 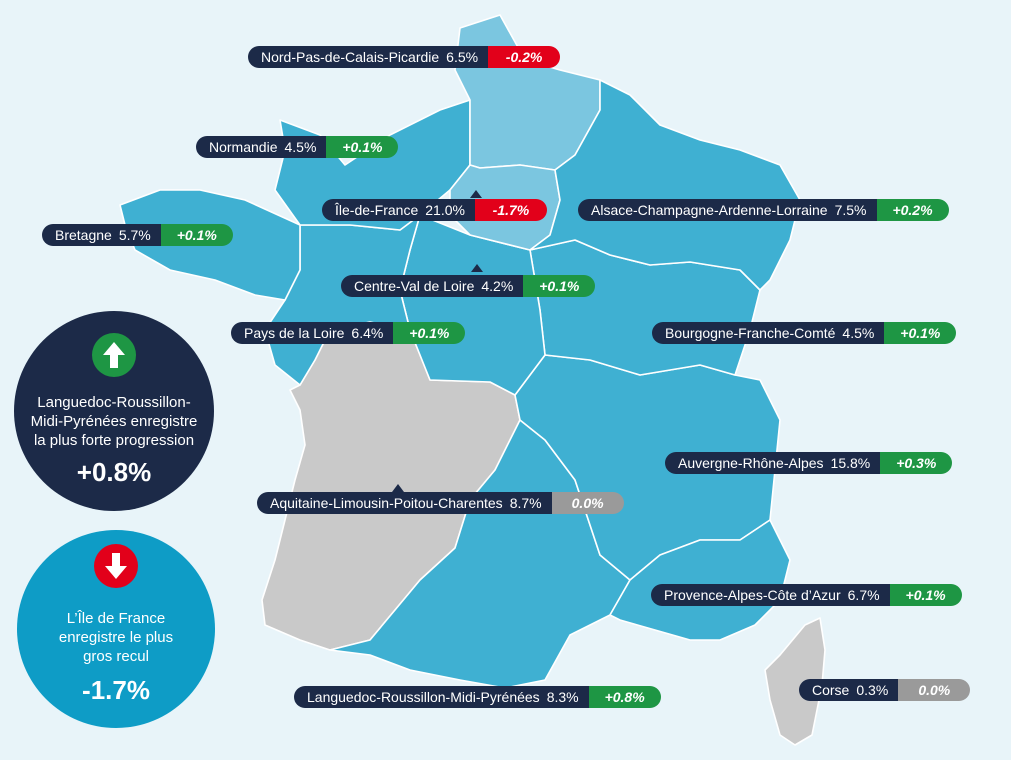 I want to click on region-label-nord-pas-de-calais-picardie: Nord-Pas-de-Calais-Picardie 6.5% -0.2%, so click(x=404, y=57).